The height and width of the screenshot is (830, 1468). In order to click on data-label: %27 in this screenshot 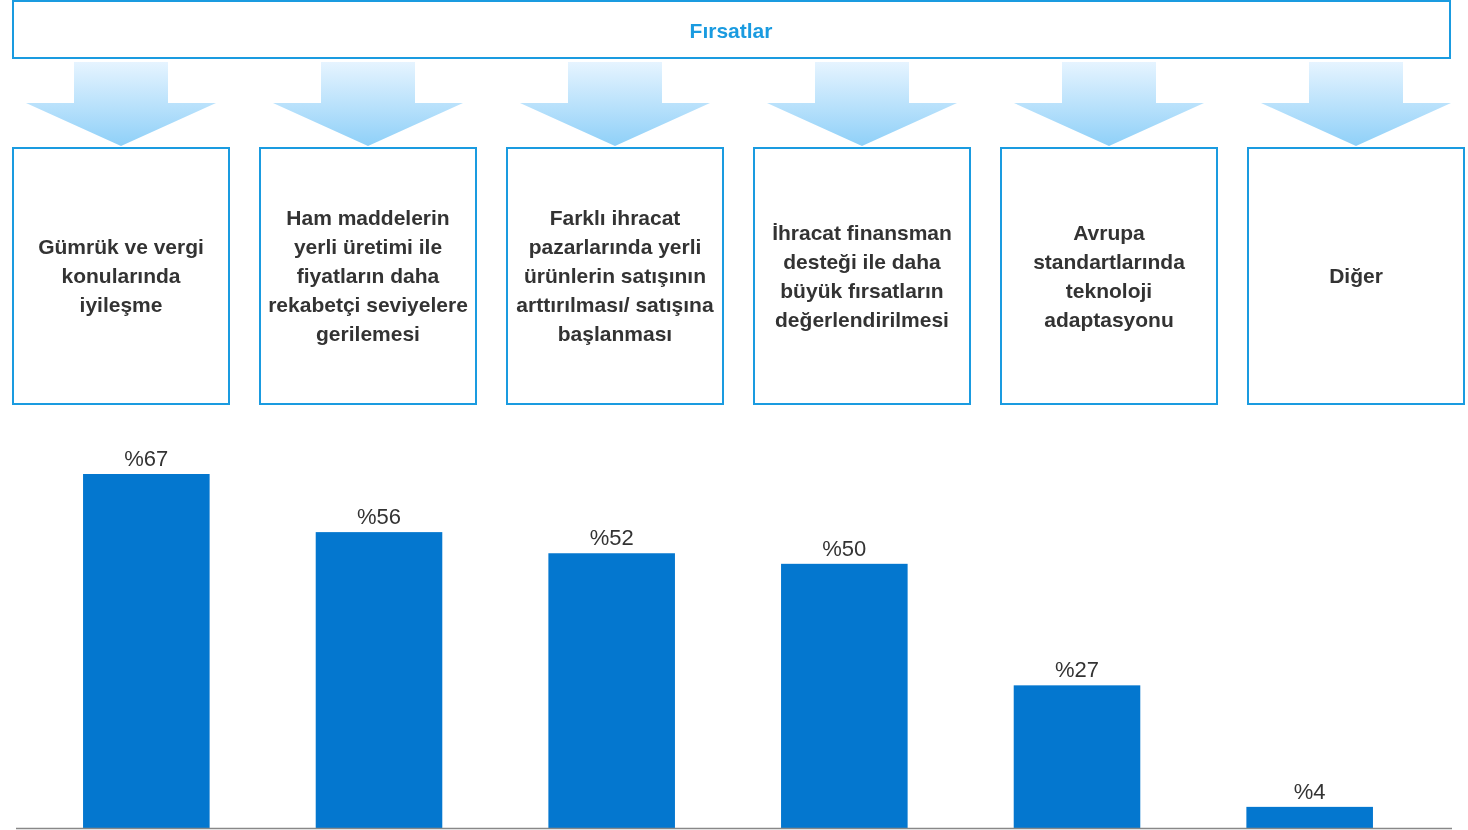, I will do `click(1077, 670)`.